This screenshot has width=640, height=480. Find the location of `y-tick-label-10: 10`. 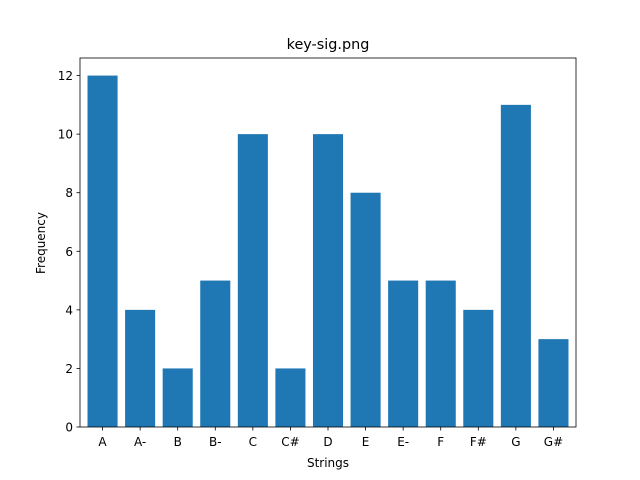

y-tick-label-10: 10 is located at coordinates (65, 135).